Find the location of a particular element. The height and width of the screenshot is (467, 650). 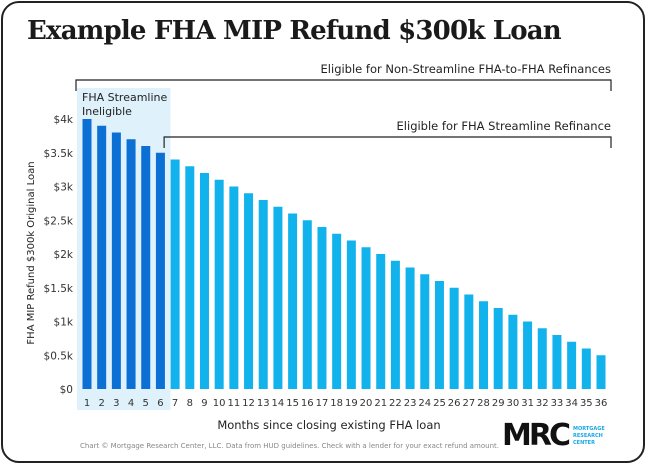

x-tick-label: 1 is located at coordinates (87, 403).